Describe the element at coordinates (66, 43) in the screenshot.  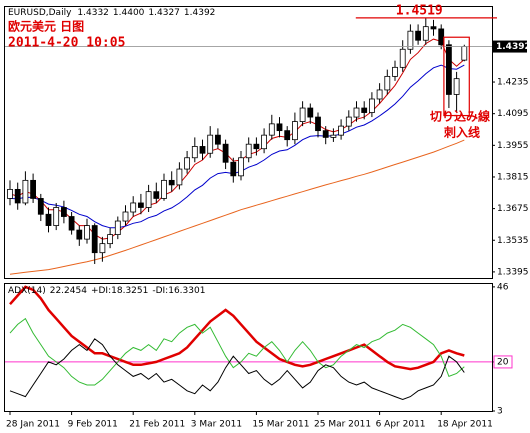
I see `chart-subtitle: 2011-4-20 10:05` at that location.